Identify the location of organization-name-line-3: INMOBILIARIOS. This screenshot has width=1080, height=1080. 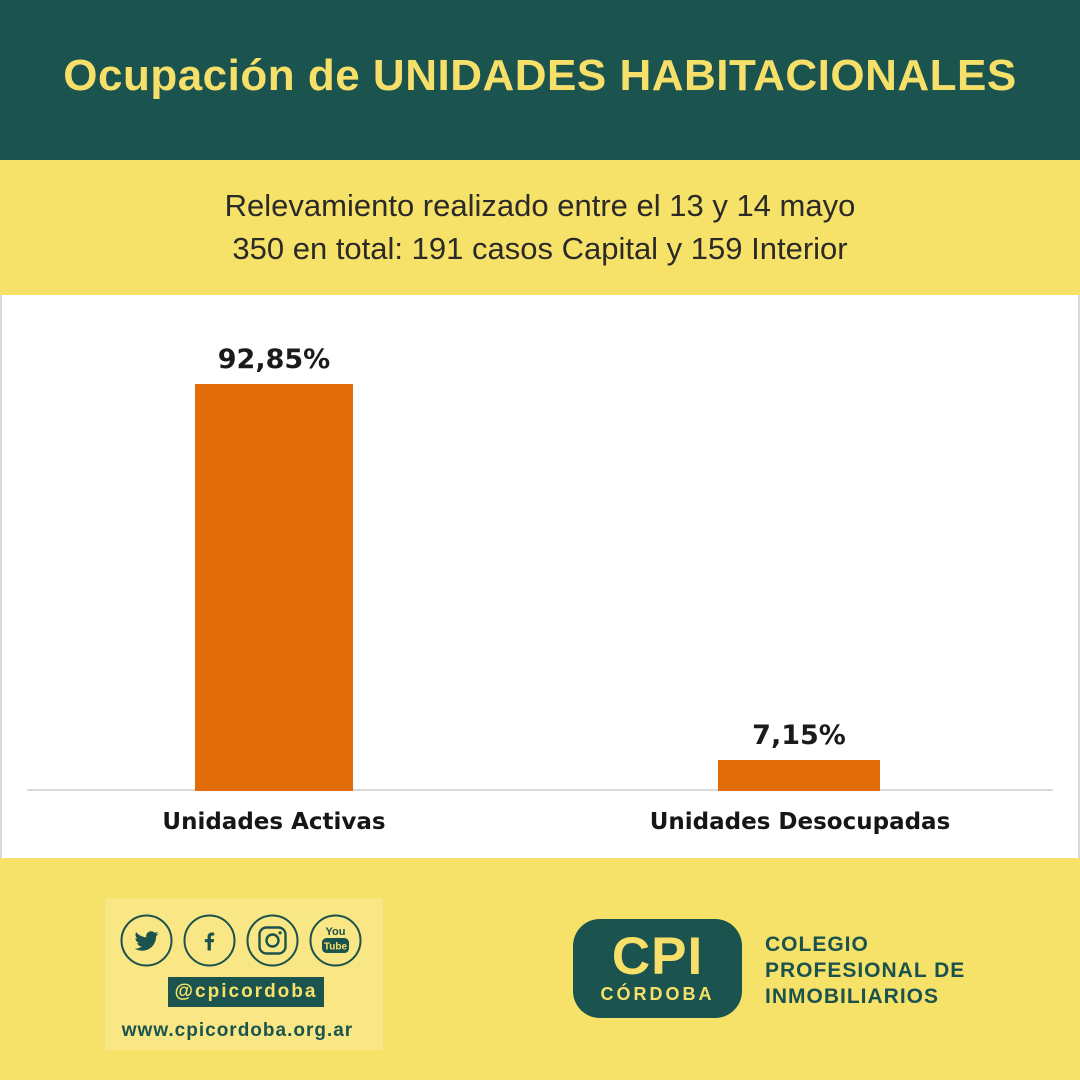
(852, 996).